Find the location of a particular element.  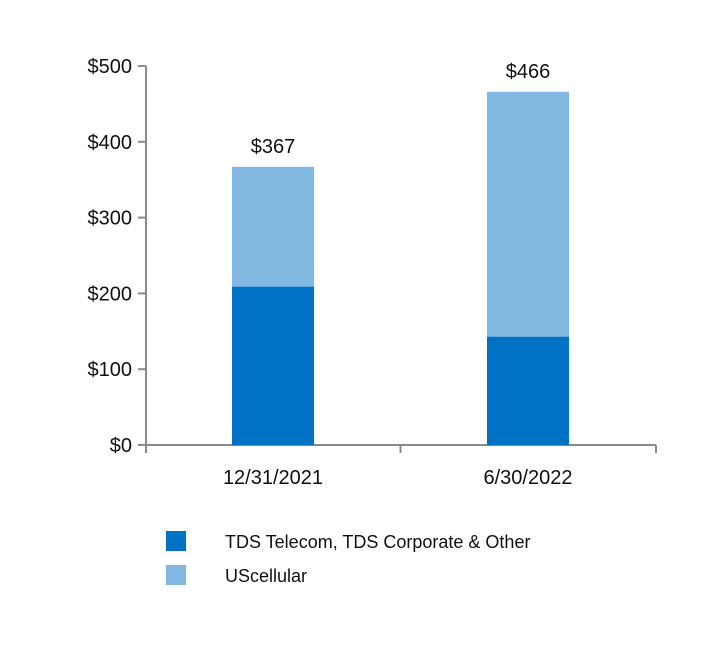

bar-total-label: $466 is located at coordinates (528, 72).